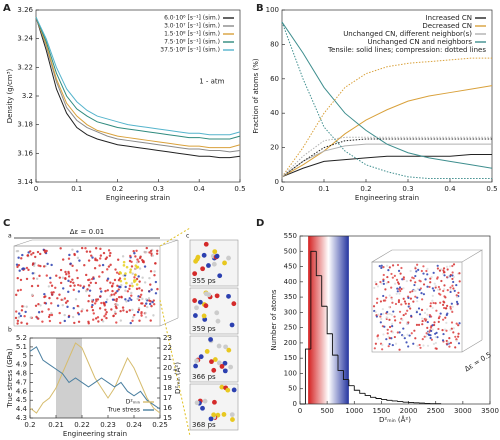  What do you see at coordinates (260, 223) in the screenshot?
I see `panel-label: D` at bounding box center [260, 223].